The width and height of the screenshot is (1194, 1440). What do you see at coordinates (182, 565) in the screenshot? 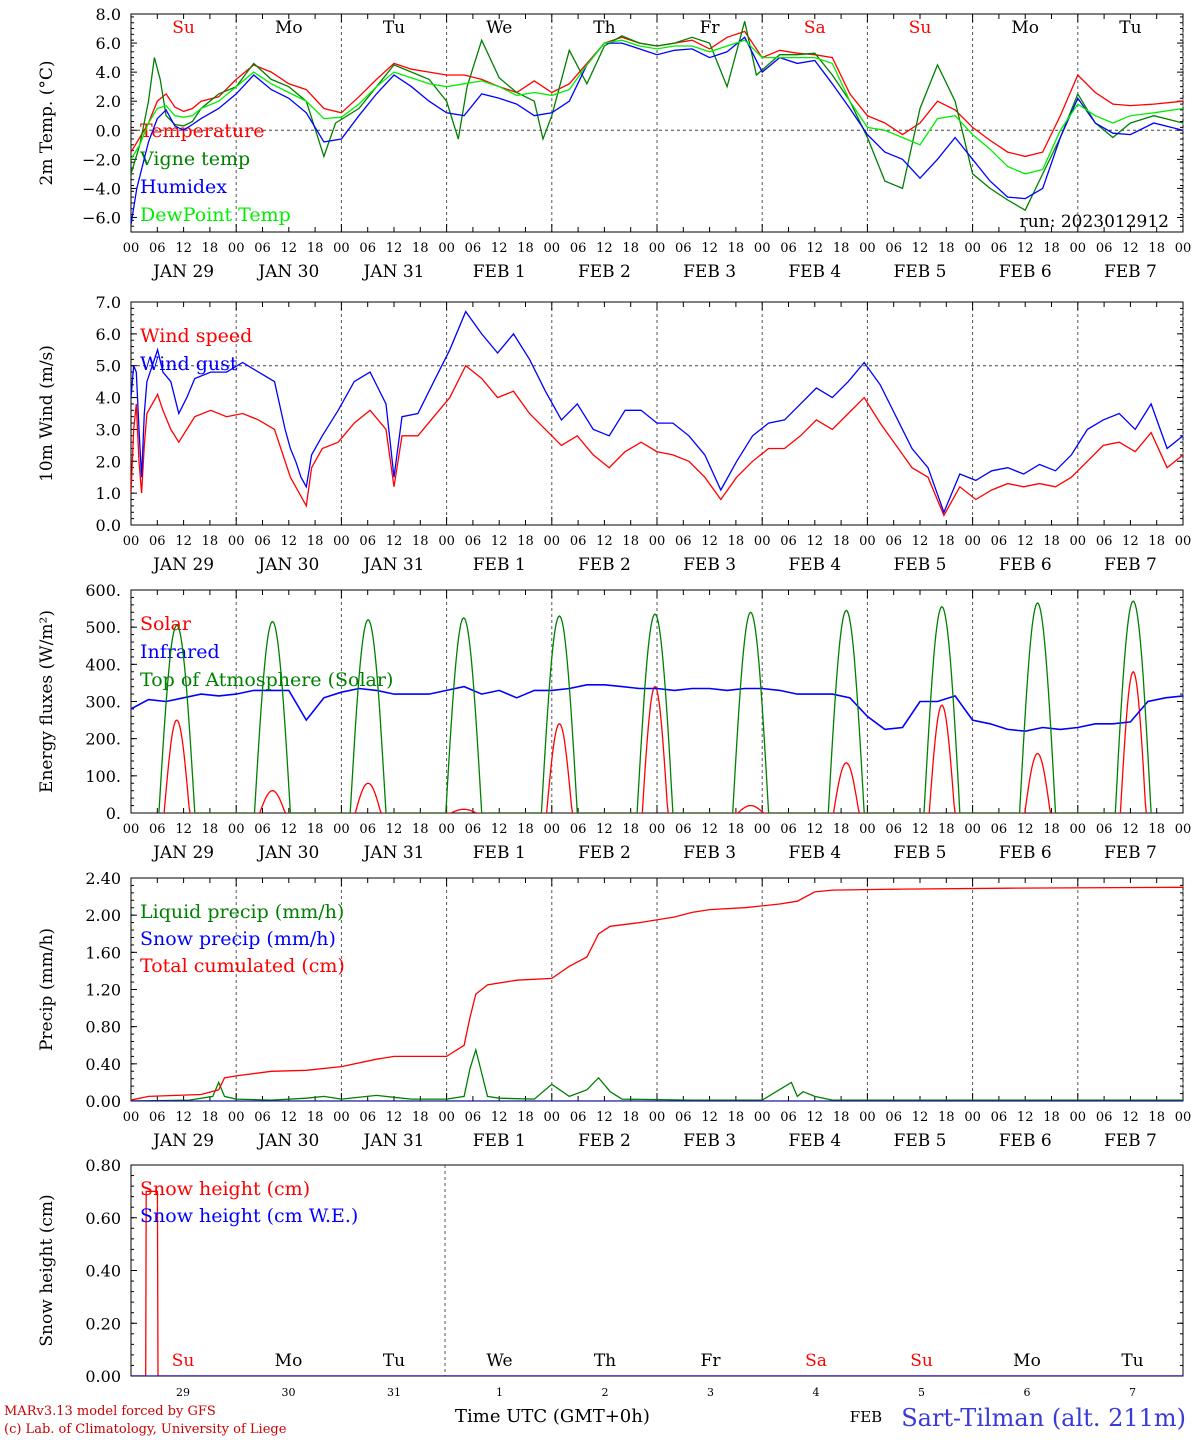
I see `x-date-label: JAN 29` at bounding box center [182, 565].